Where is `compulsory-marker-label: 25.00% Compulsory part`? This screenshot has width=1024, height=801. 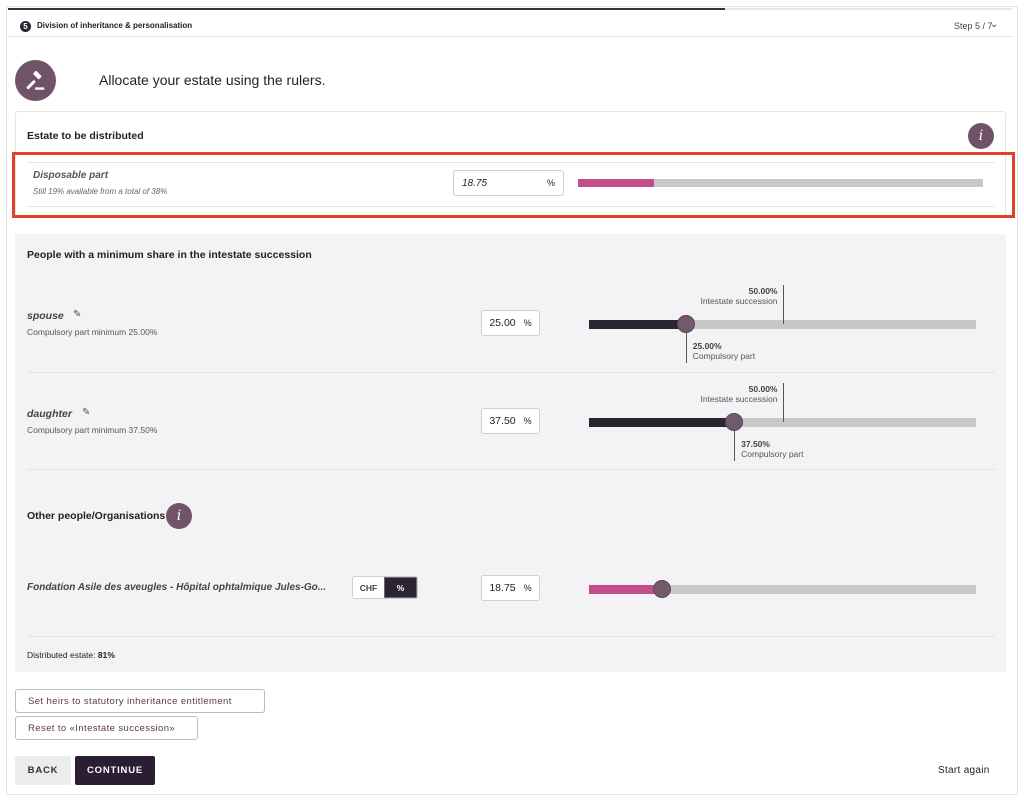 compulsory-marker-label: 25.00% Compulsory part is located at coordinates (724, 351).